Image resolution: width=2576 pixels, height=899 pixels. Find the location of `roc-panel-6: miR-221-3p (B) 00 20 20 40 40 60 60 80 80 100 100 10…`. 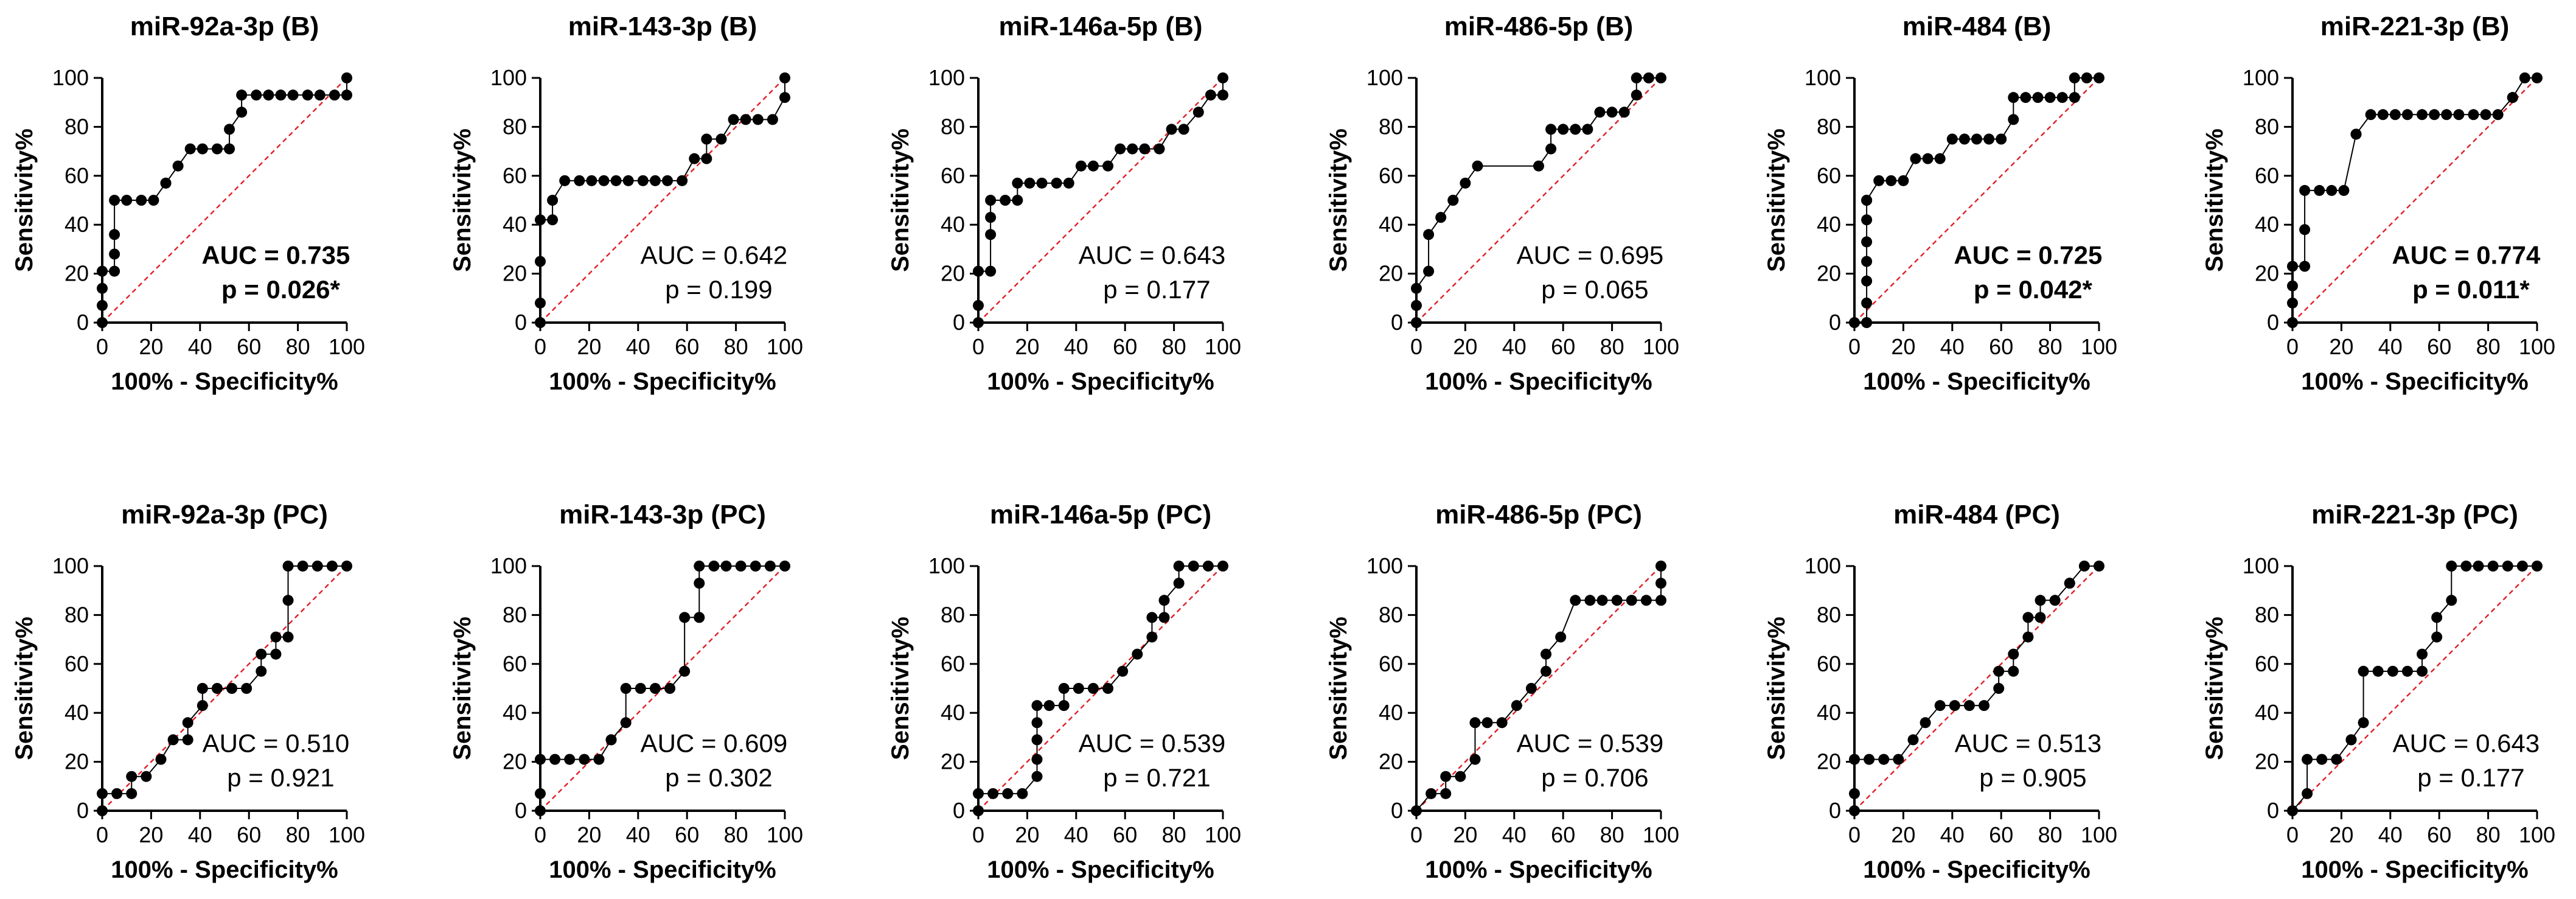

roc-panel-6: miR-221-3p (B) 00 20 20 40 40 60 60 80 80 100 100 10… is located at coordinates (2378, 203).